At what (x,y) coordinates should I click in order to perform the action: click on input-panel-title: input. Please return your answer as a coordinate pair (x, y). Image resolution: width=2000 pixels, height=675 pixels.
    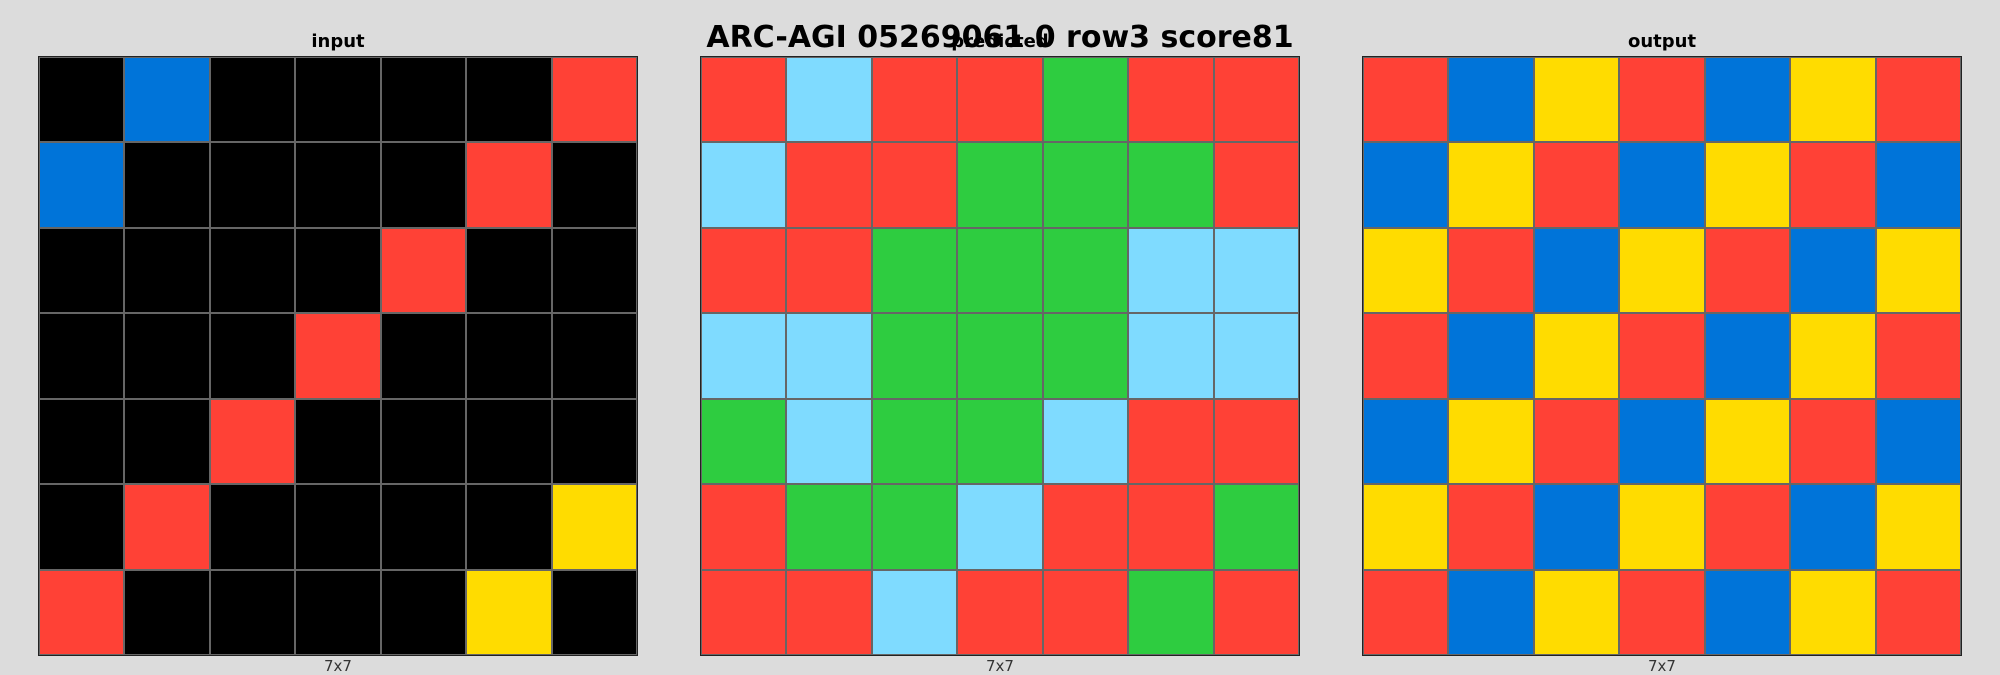
    Looking at the image, I should click on (338, 41).